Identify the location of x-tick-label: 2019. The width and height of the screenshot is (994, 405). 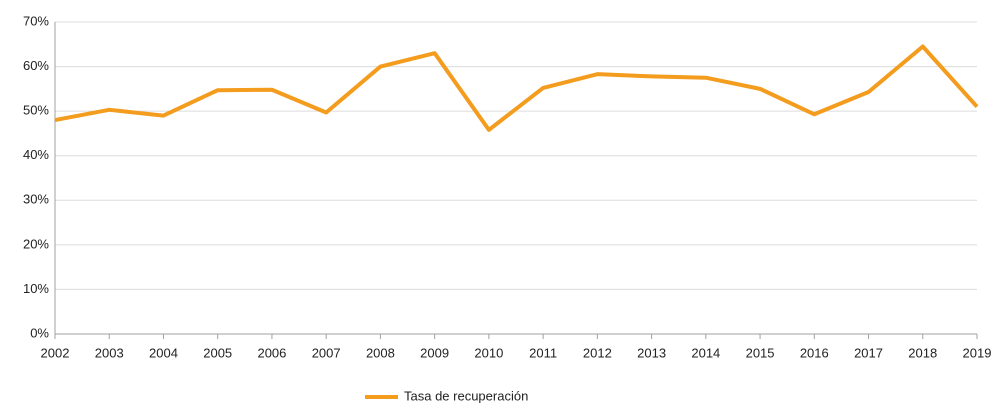
(977, 352).